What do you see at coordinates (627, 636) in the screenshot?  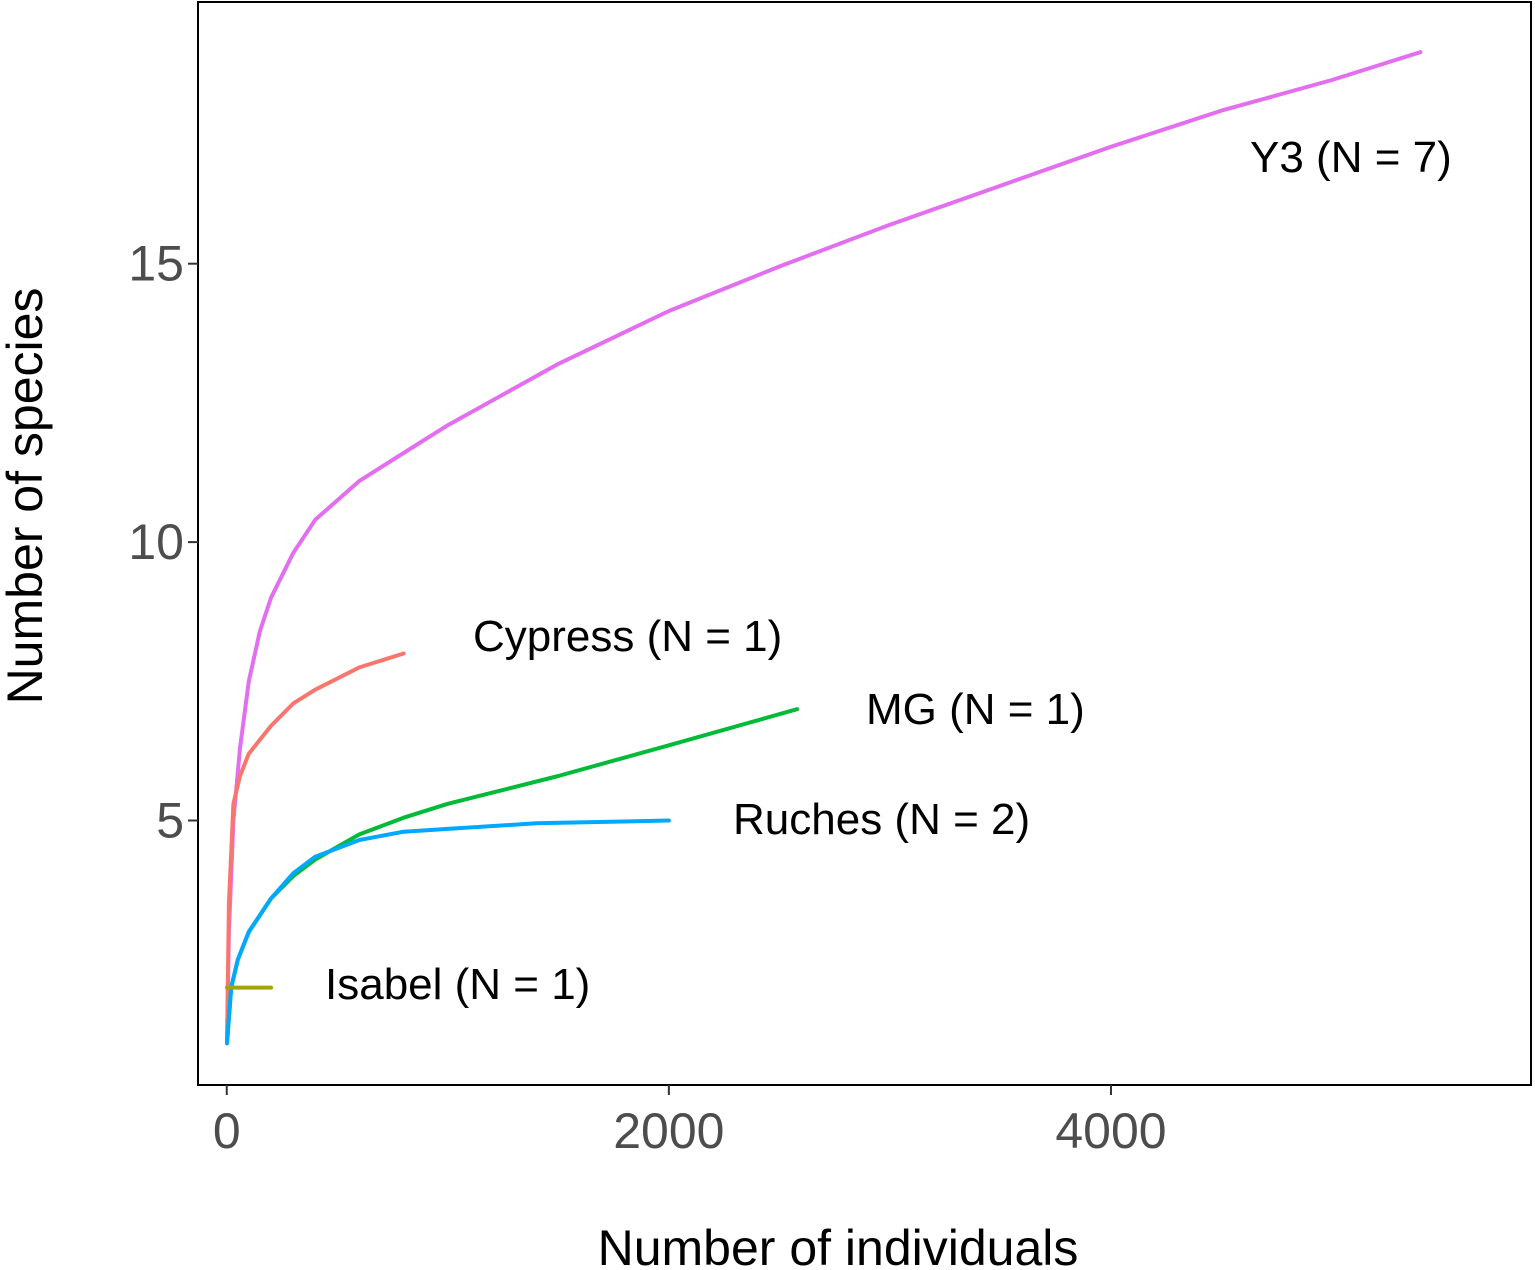 I see `series-label-cypress: Cypress (N = 1)` at bounding box center [627, 636].